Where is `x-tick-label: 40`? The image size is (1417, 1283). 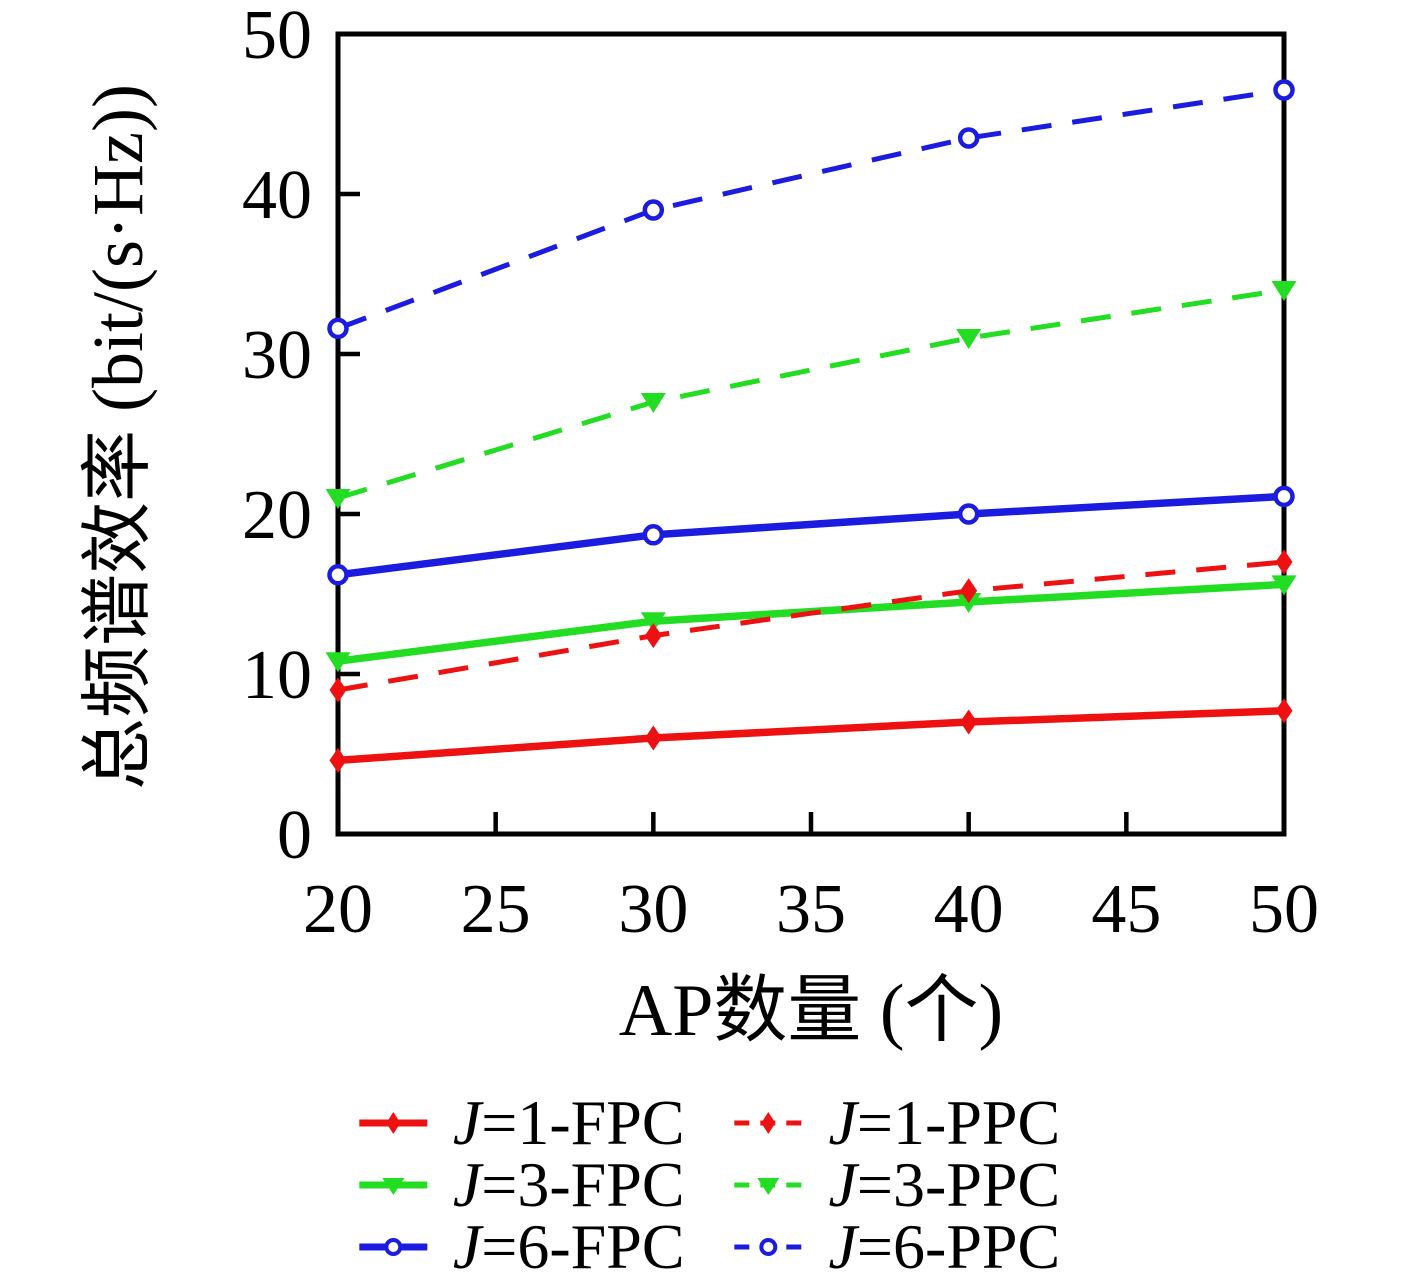
x-tick-label: 40 is located at coordinates (969, 909).